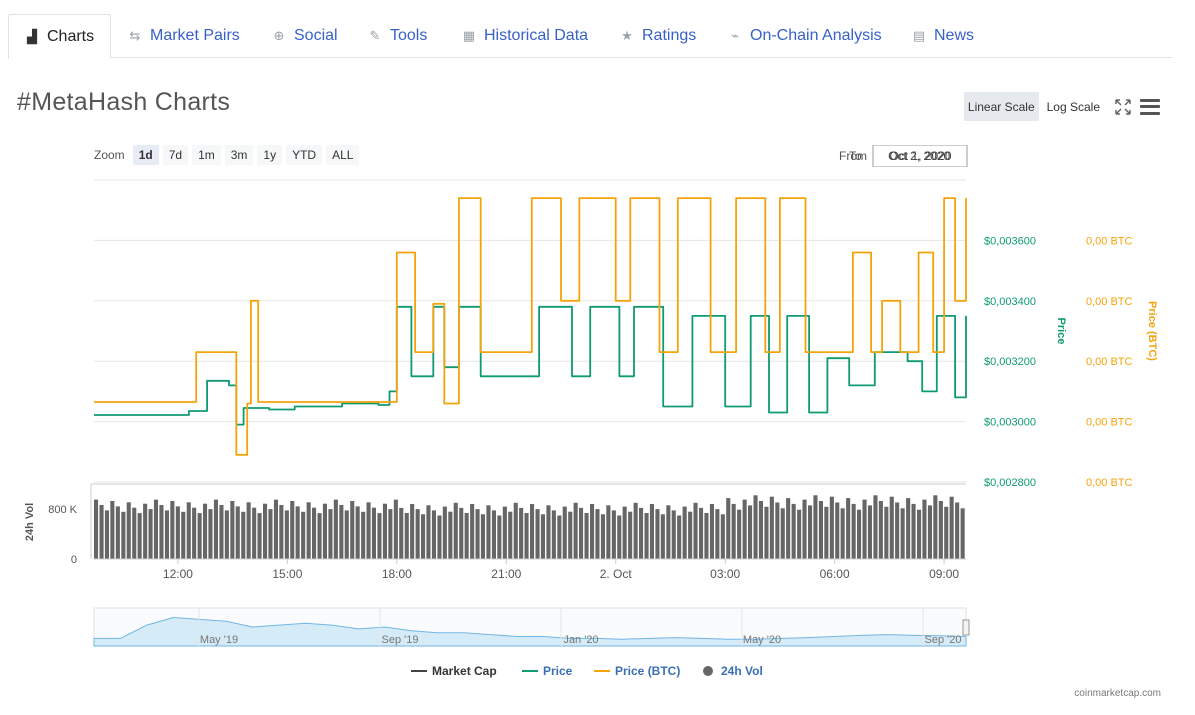 The height and width of the screenshot is (715, 1195). What do you see at coordinates (1123, 107) in the screenshot?
I see `fullscreen-icon` at bounding box center [1123, 107].